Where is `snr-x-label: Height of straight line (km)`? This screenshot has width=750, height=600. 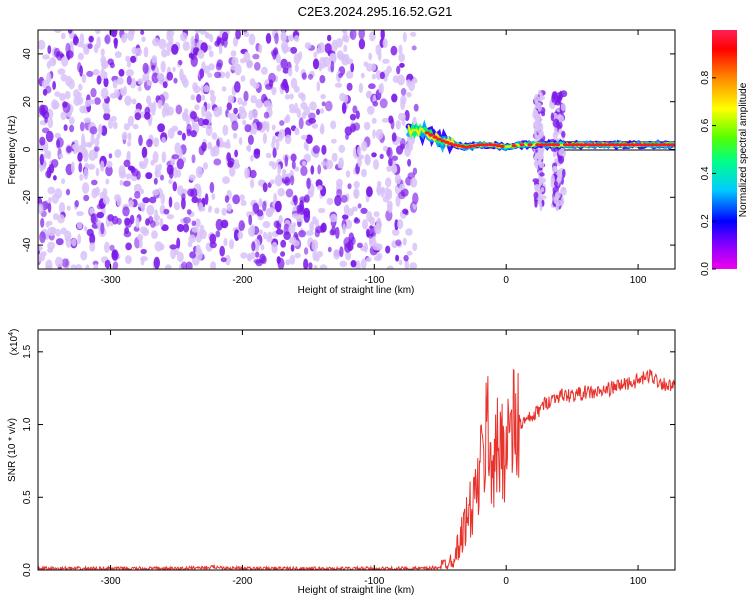 snr-x-label: Height of straight line (km) is located at coordinates (356, 590).